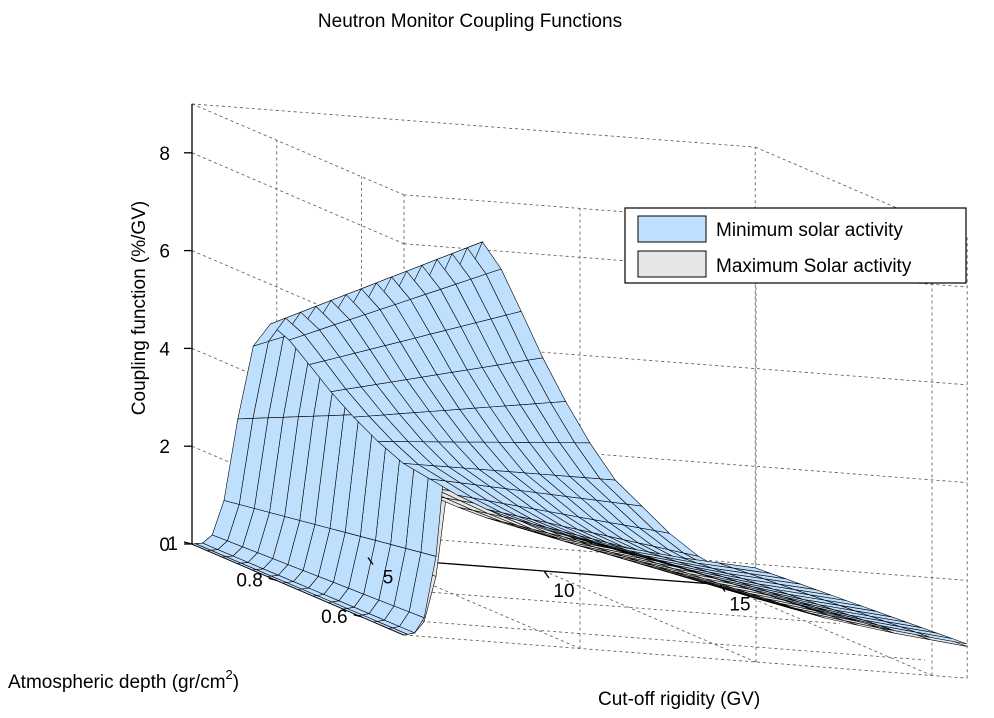 This screenshot has height=718, width=994. Describe the element at coordinates (470, 21) in the screenshot. I see `chart-title: Neutron Monitor Coupling Functions` at that location.